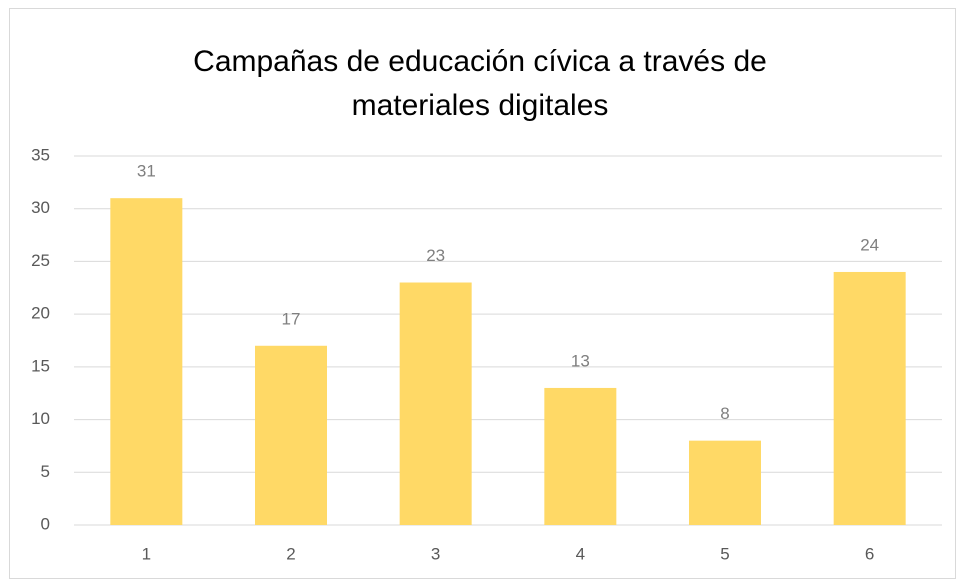  What do you see at coordinates (45, 523) in the screenshot?
I see `y-tick-label: 0` at bounding box center [45, 523].